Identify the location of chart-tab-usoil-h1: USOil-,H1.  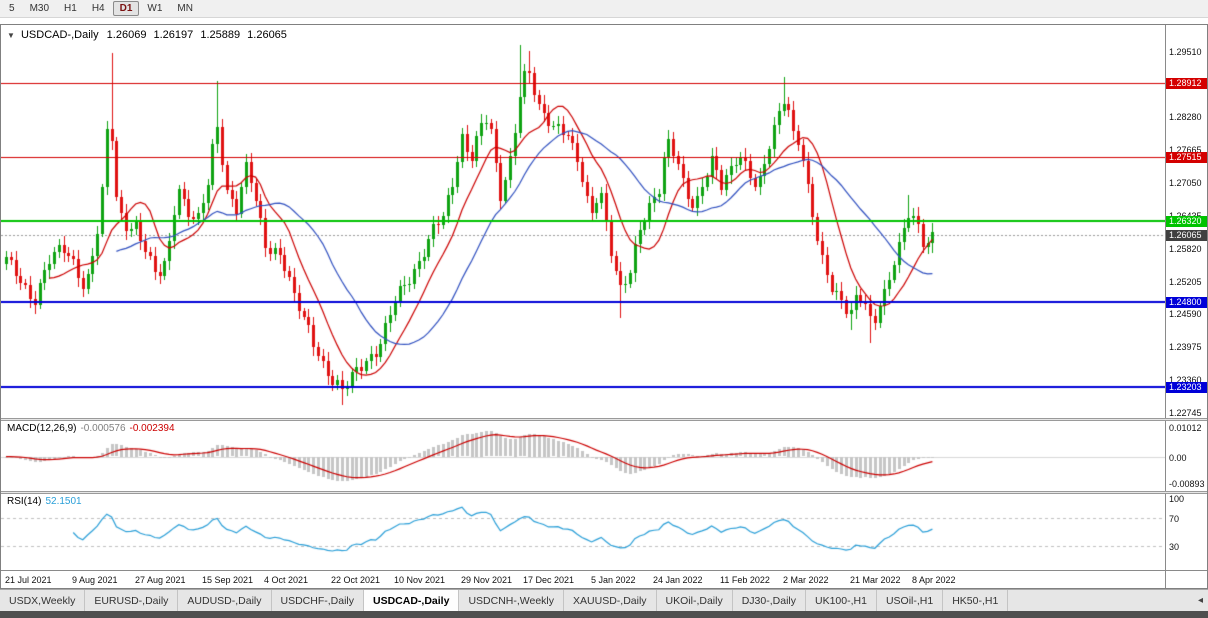
(910, 600).